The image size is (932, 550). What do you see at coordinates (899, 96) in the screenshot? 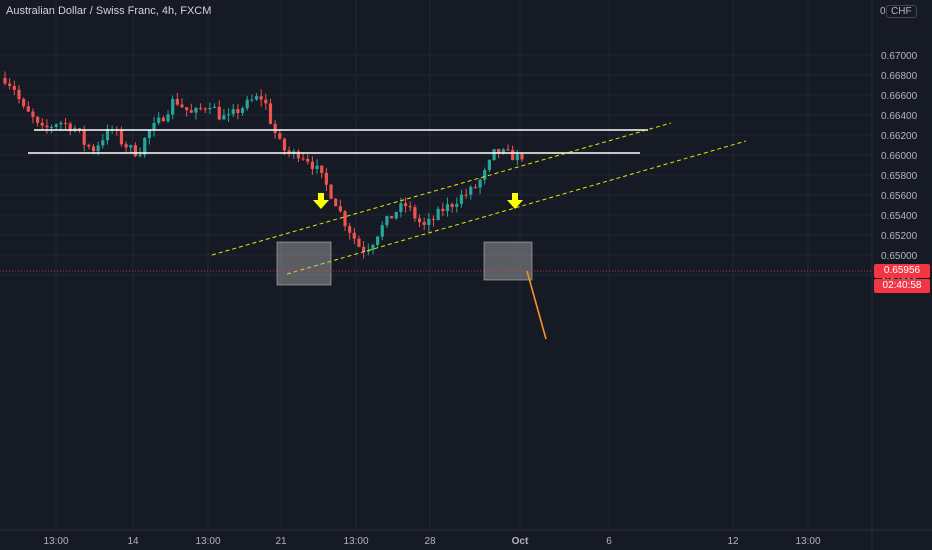
I see `price-tick-label: 0.66600` at bounding box center [899, 96].